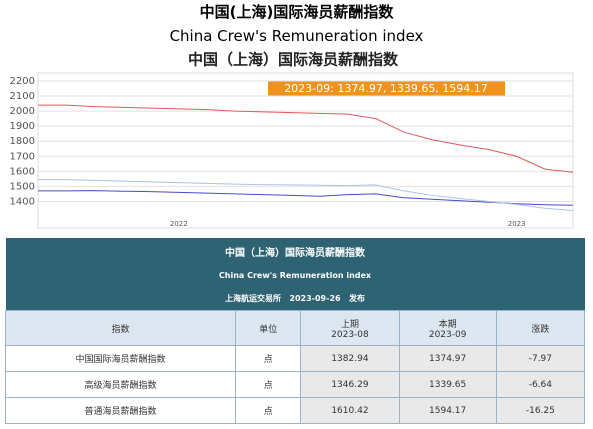 This screenshot has height=429, width=593. I want to click on table-cell: -16.25, so click(540, 410).